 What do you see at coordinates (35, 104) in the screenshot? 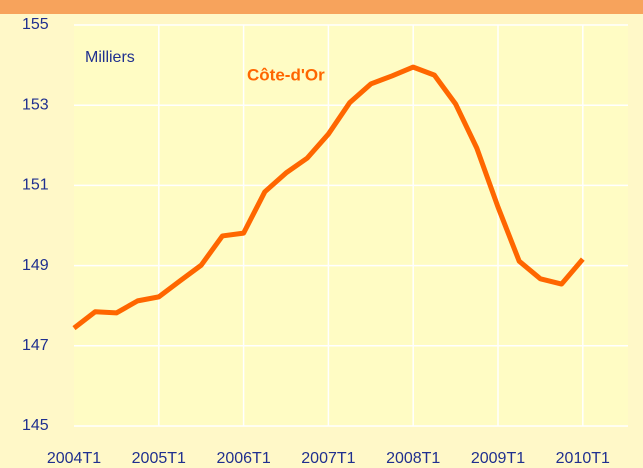
I see `y-tick-label: 153` at bounding box center [35, 104].